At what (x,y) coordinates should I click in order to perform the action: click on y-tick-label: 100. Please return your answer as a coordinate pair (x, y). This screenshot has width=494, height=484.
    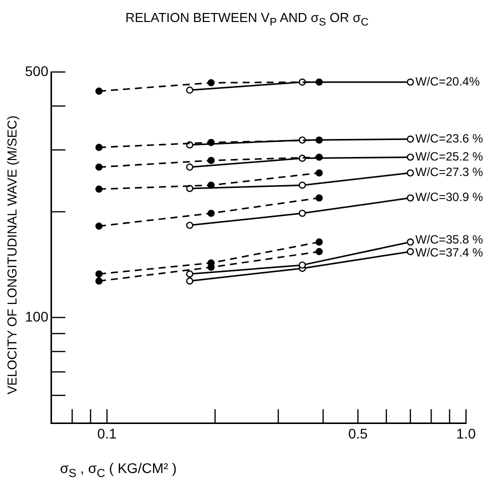
    Looking at the image, I should click on (37, 316).